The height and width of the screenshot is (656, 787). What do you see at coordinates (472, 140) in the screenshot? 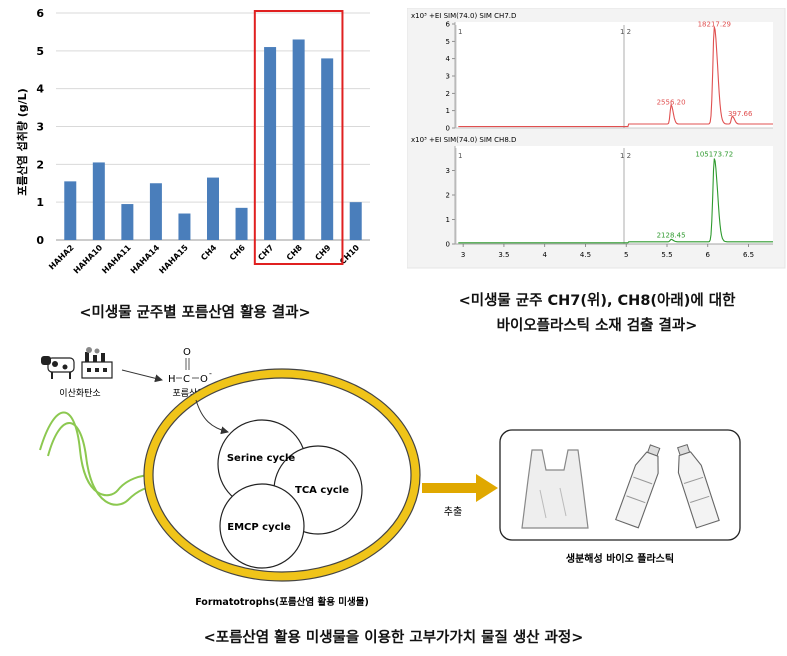
I see `bottom-header: +EI SIM(74.0) SIM CH8.D` at bounding box center [472, 140].